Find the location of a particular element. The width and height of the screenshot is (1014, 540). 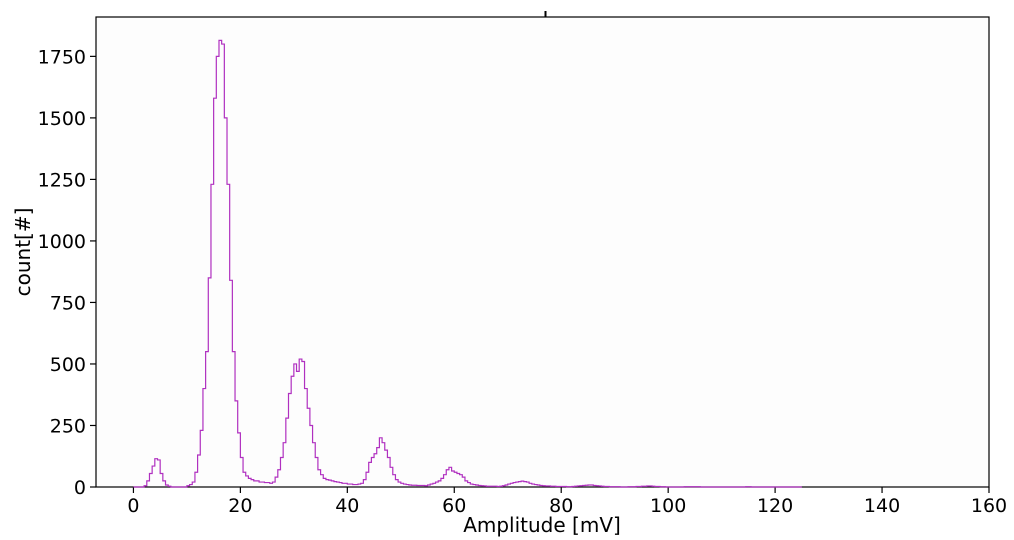

x-tick-label: 0 is located at coordinates (133, 506).